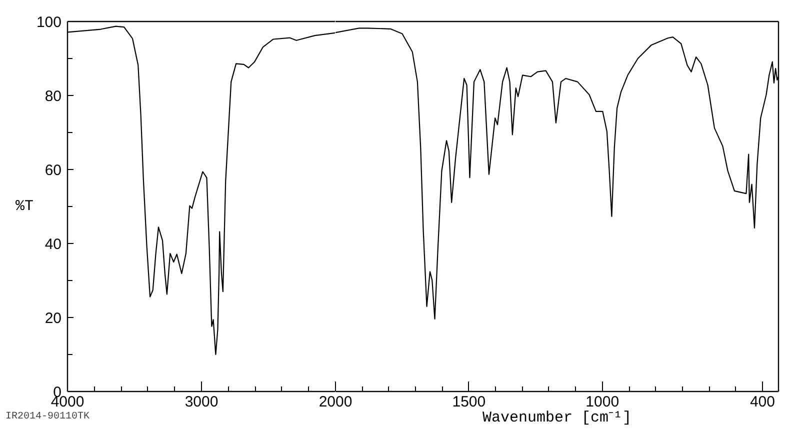  I want to click on y-tick-label: 40, so click(53, 244).